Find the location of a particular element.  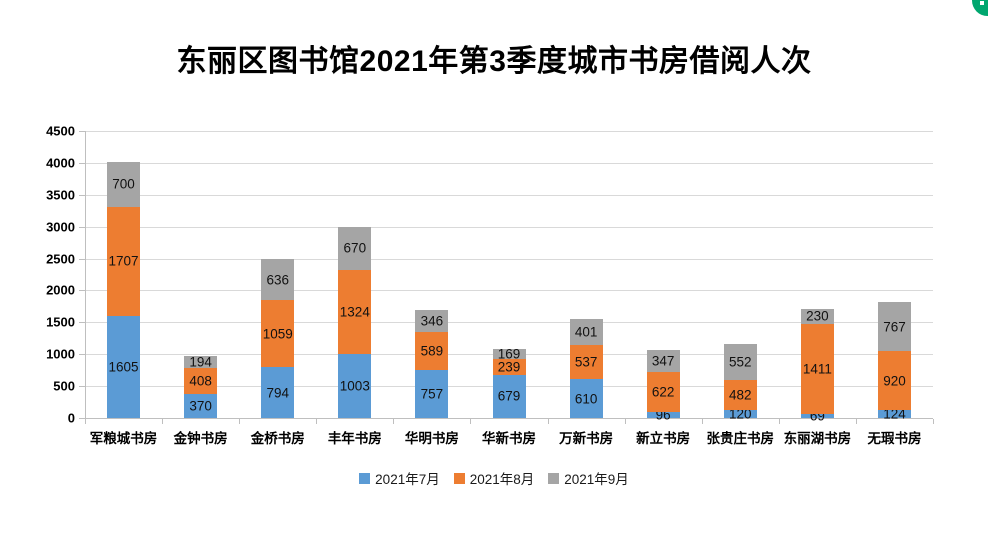

y-axis-label: 500 is located at coordinates (64, 386).